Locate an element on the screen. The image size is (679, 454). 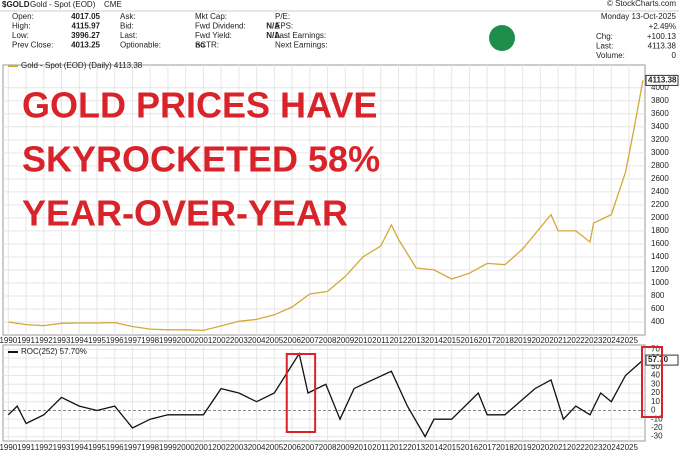
y-tick-label: 2000 is located at coordinates (660, 217).